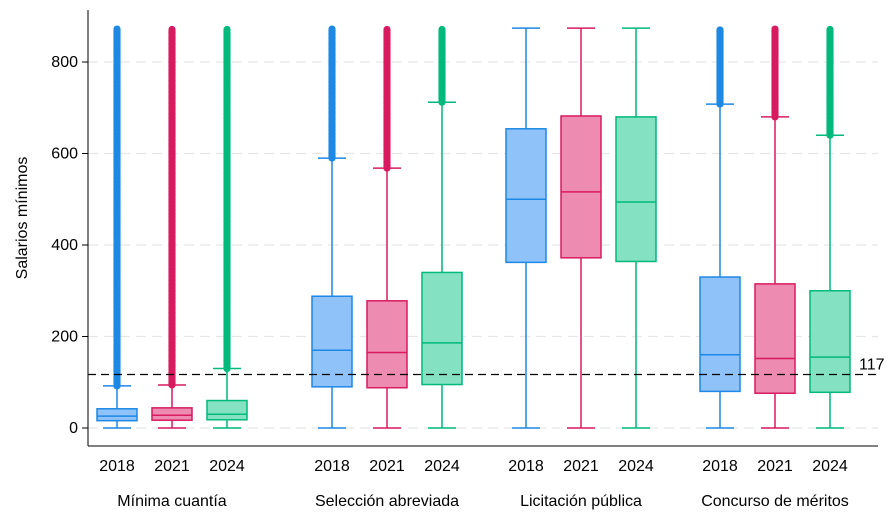 The width and height of the screenshot is (889, 512). What do you see at coordinates (64, 62) in the screenshot?
I see `y-tick-label: 800` at bounding box center [64, 62].